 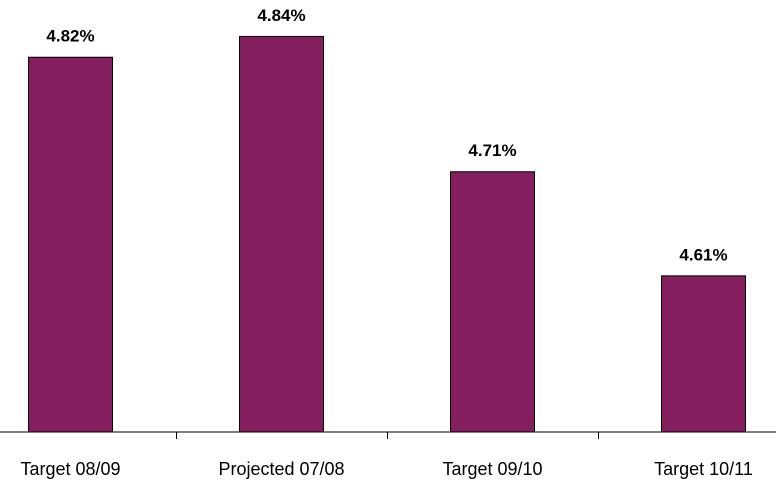 I want to click on x-tick-label: Target 08/09, so click(x=70, y=469).